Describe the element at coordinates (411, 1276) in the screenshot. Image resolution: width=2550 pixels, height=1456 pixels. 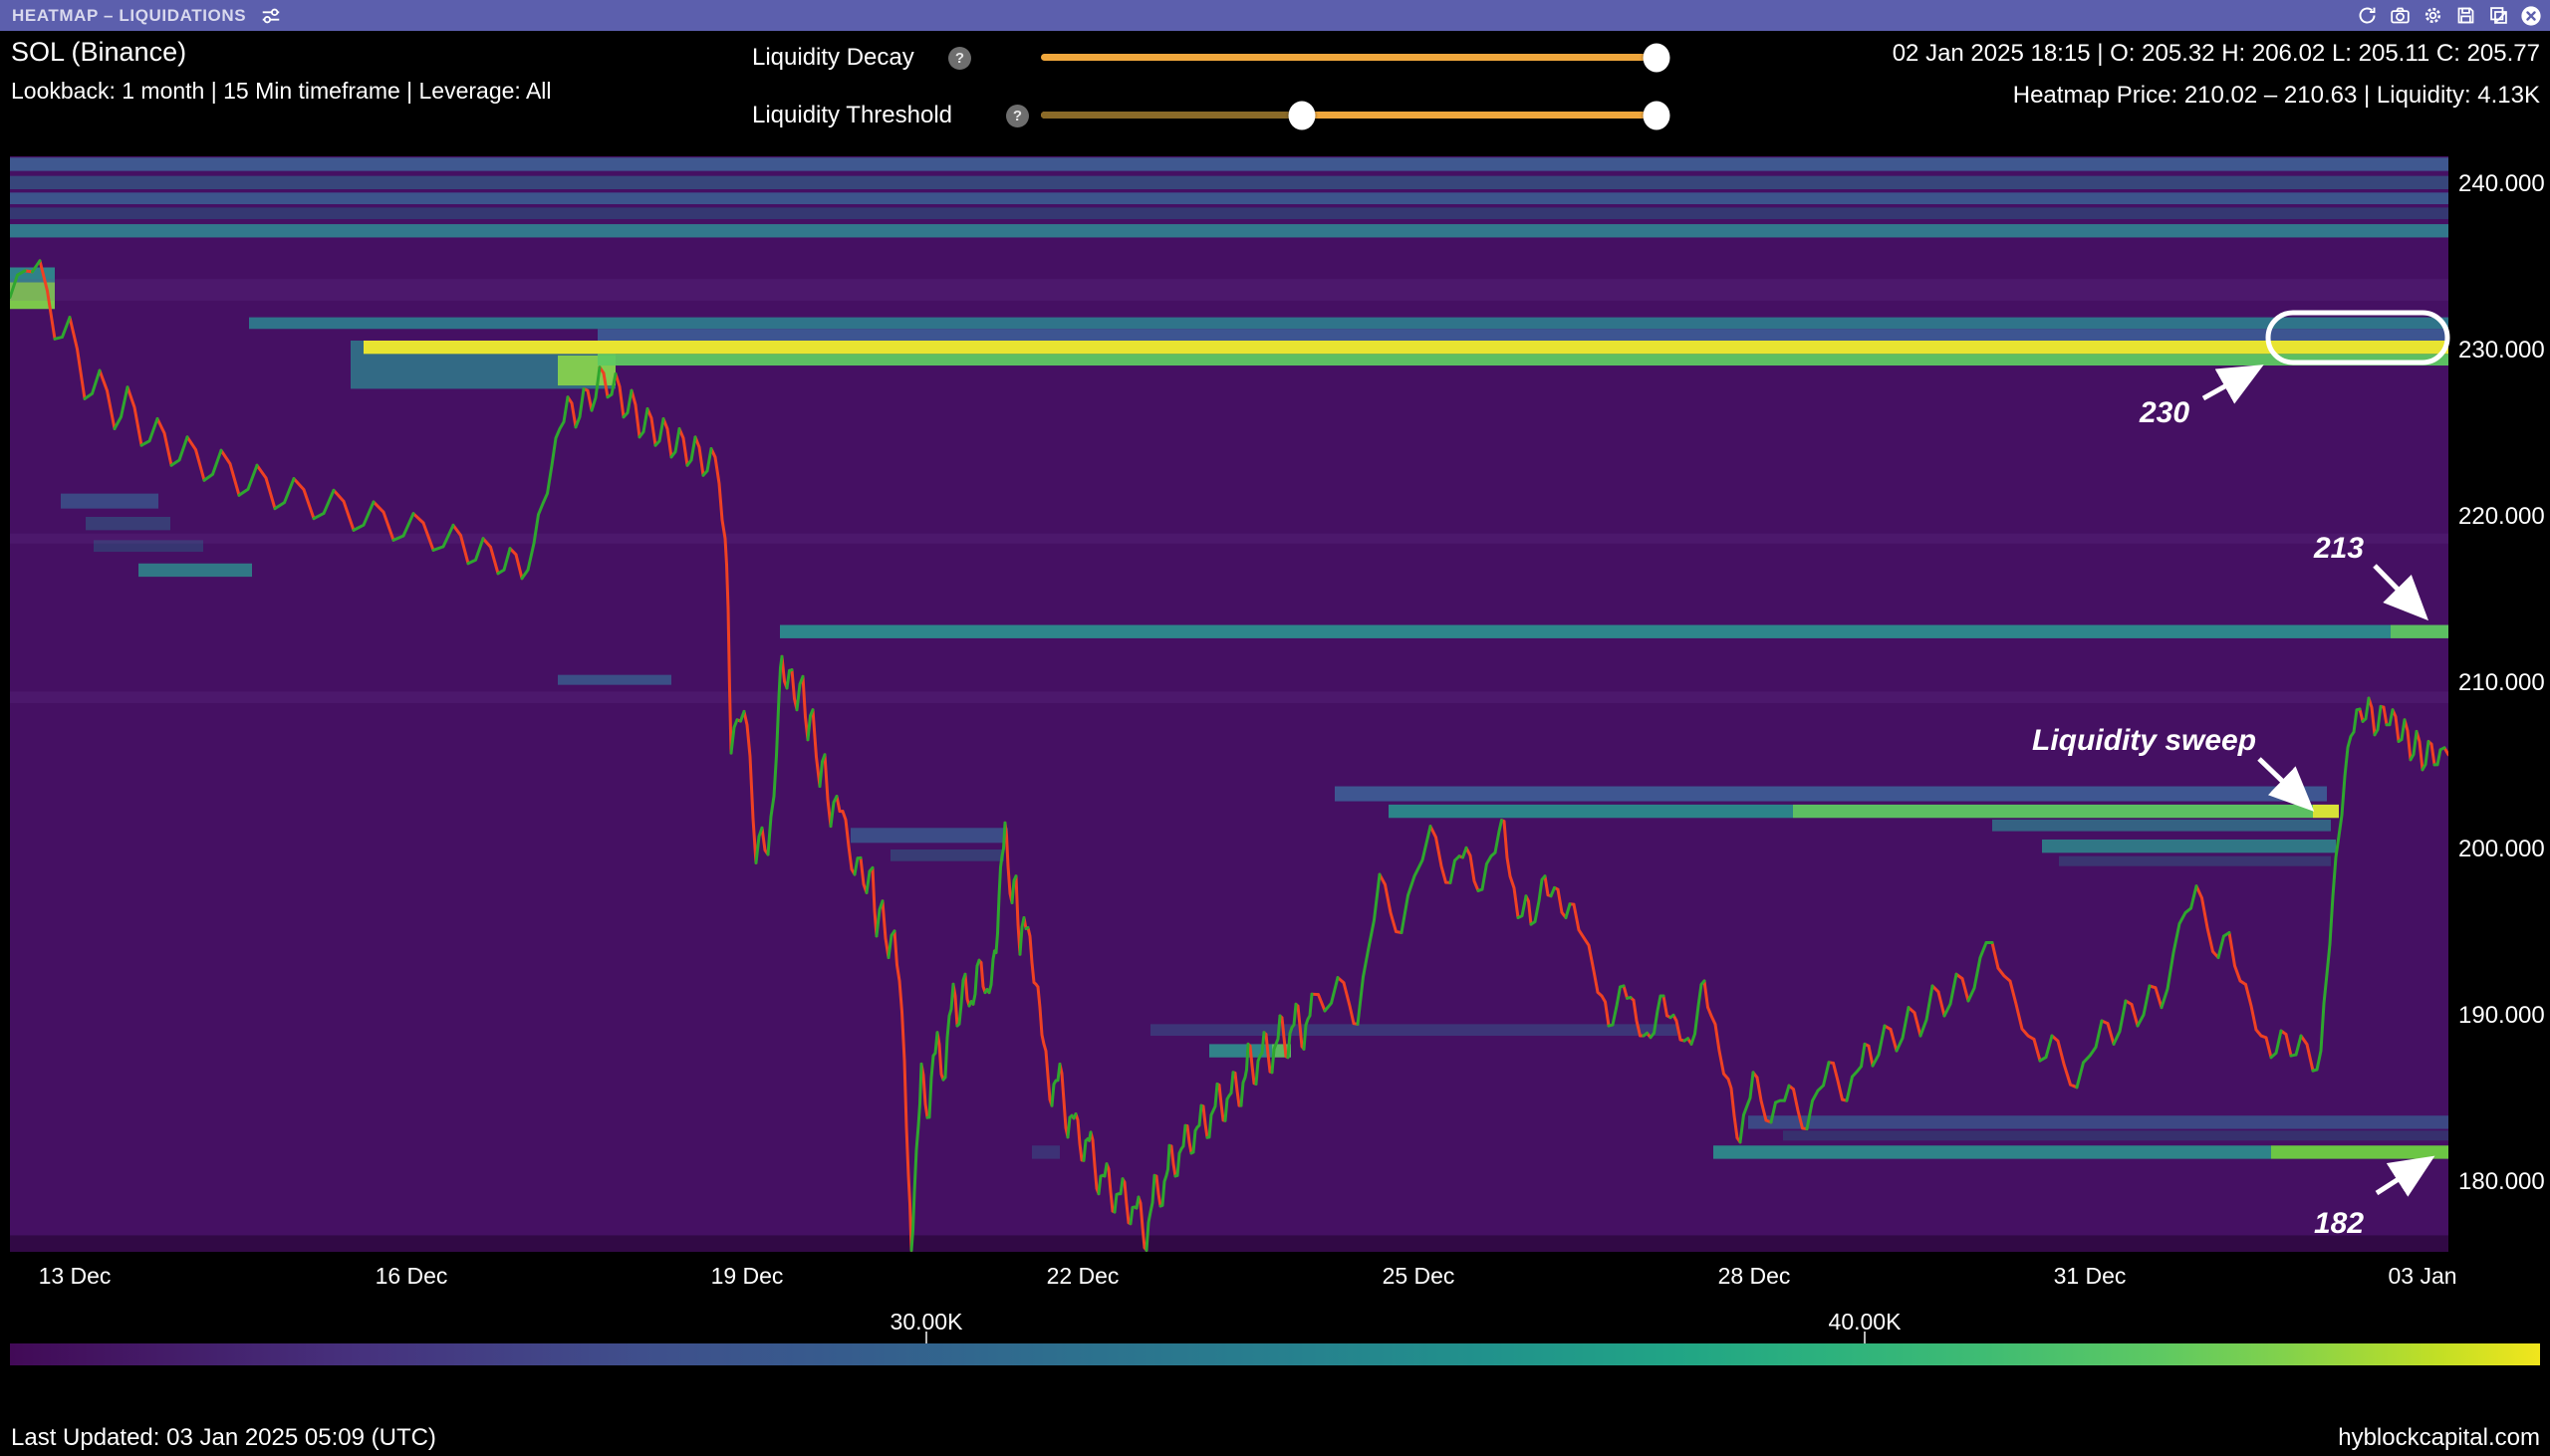
I see `x-axis-label: 16 Dec` at that location.